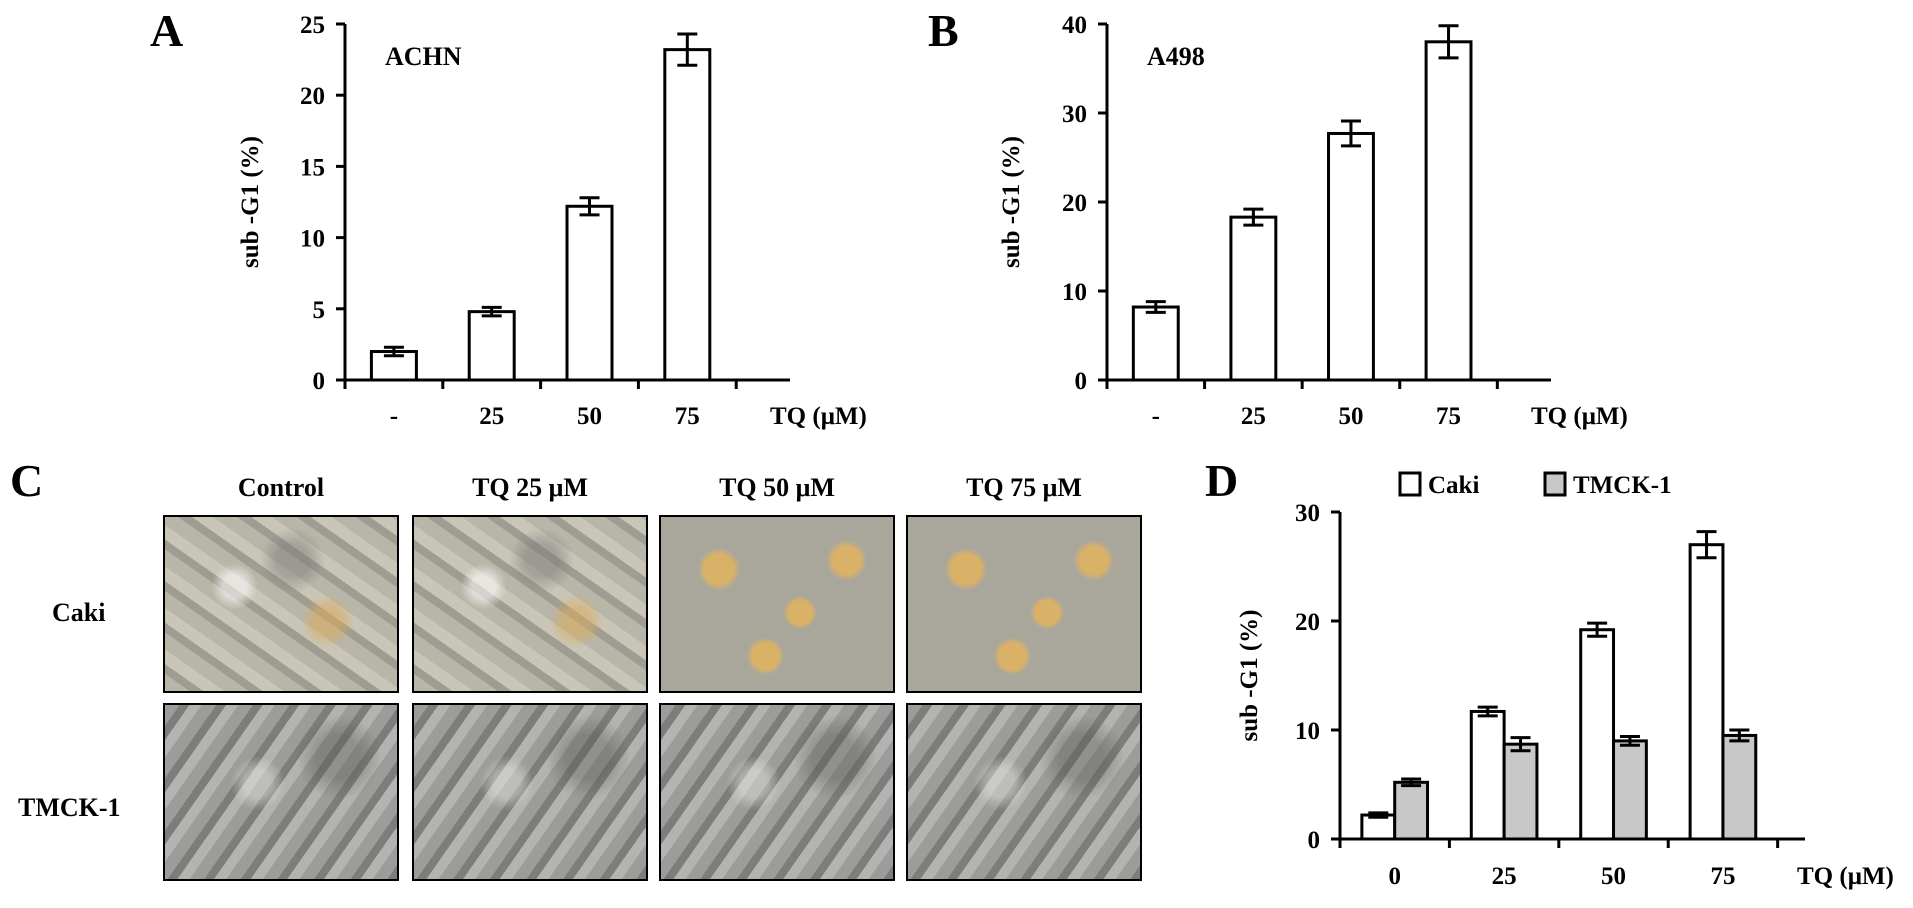 The height and width of the screenshot is (908, 1913). I want to click on y-tick-label: 5, so click(319, 310).